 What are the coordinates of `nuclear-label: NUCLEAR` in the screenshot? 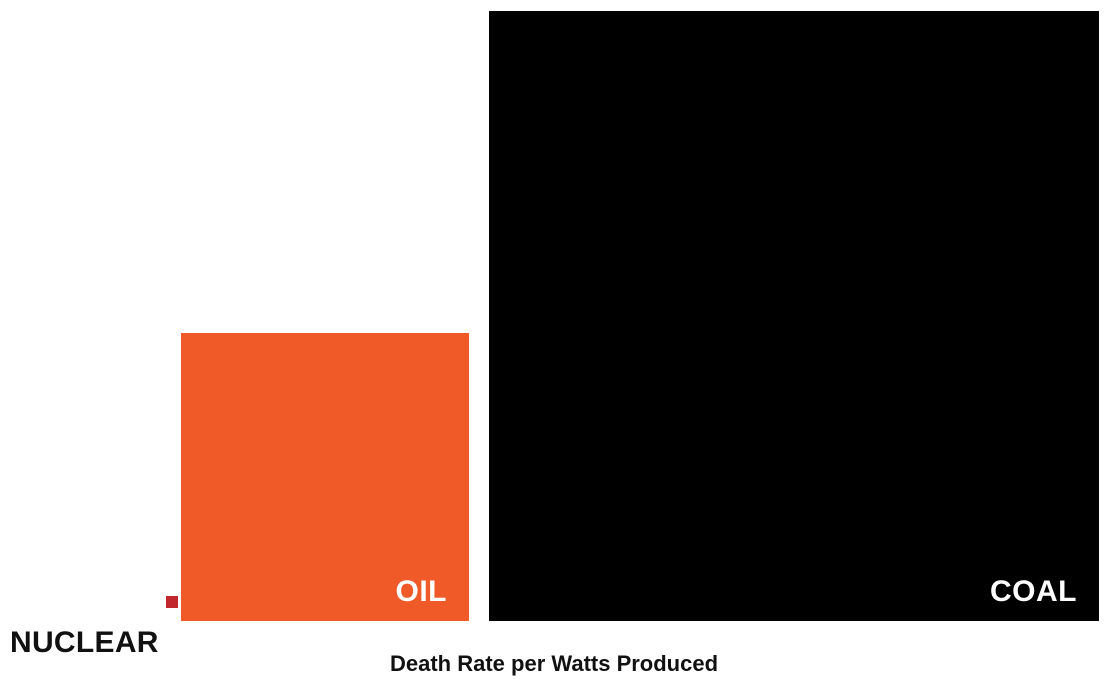 It's located at (84, 642).